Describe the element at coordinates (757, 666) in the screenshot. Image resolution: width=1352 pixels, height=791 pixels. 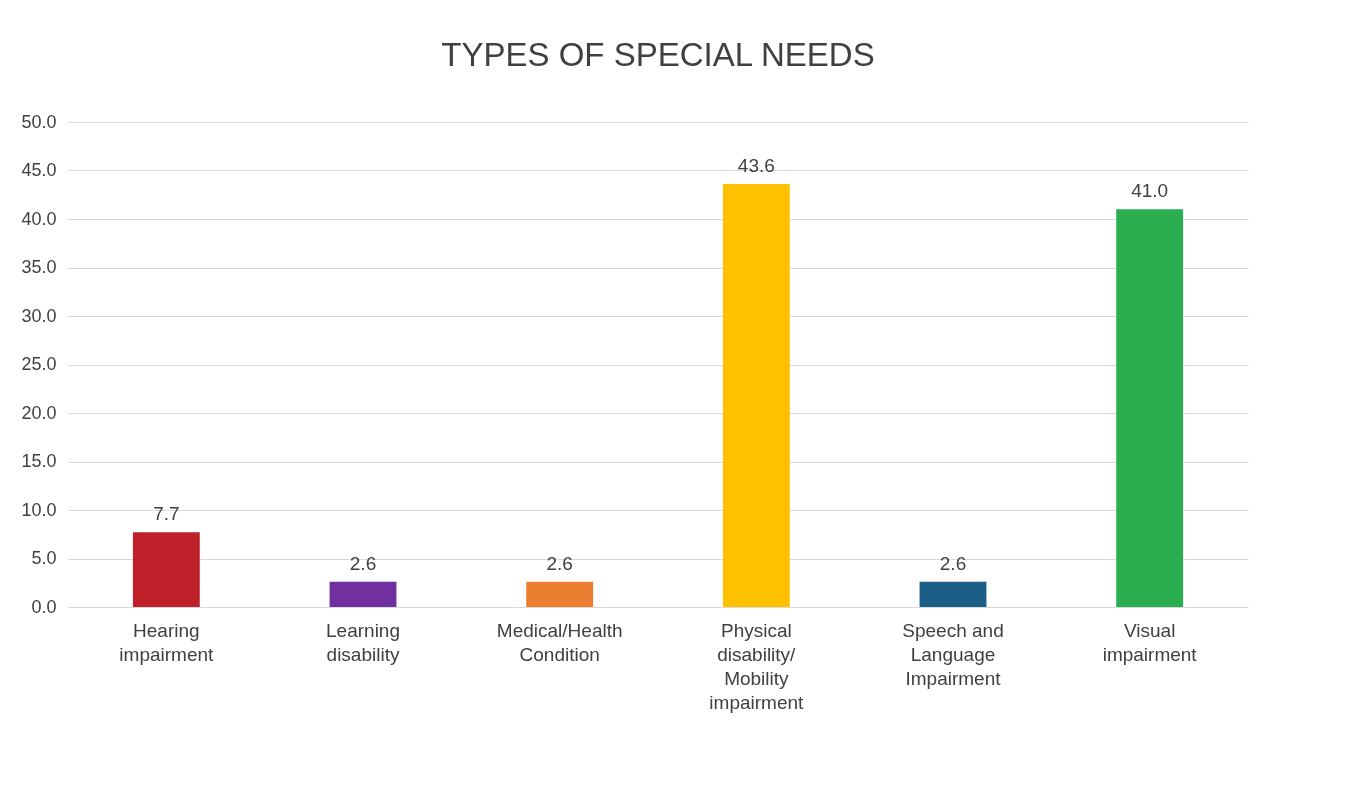
I see `x-tick-label: Physical disability/ Mobility impairment` at that location.